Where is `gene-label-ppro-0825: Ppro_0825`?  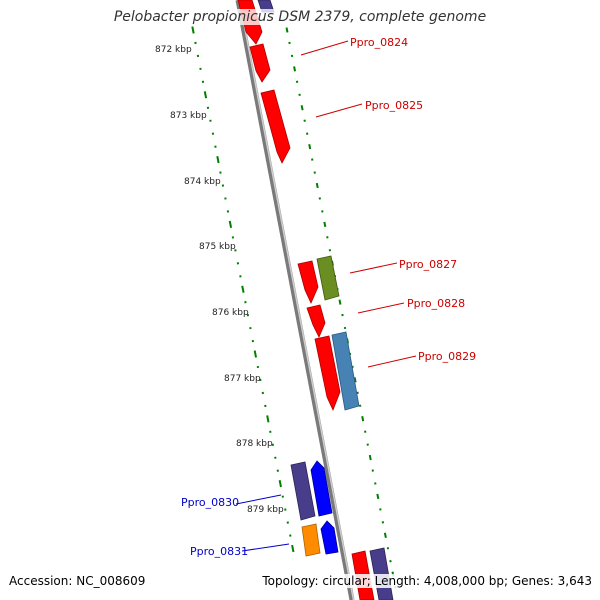
gene-label-ppro-0825: Ppro_0825 is located at coordinates (394, 105).